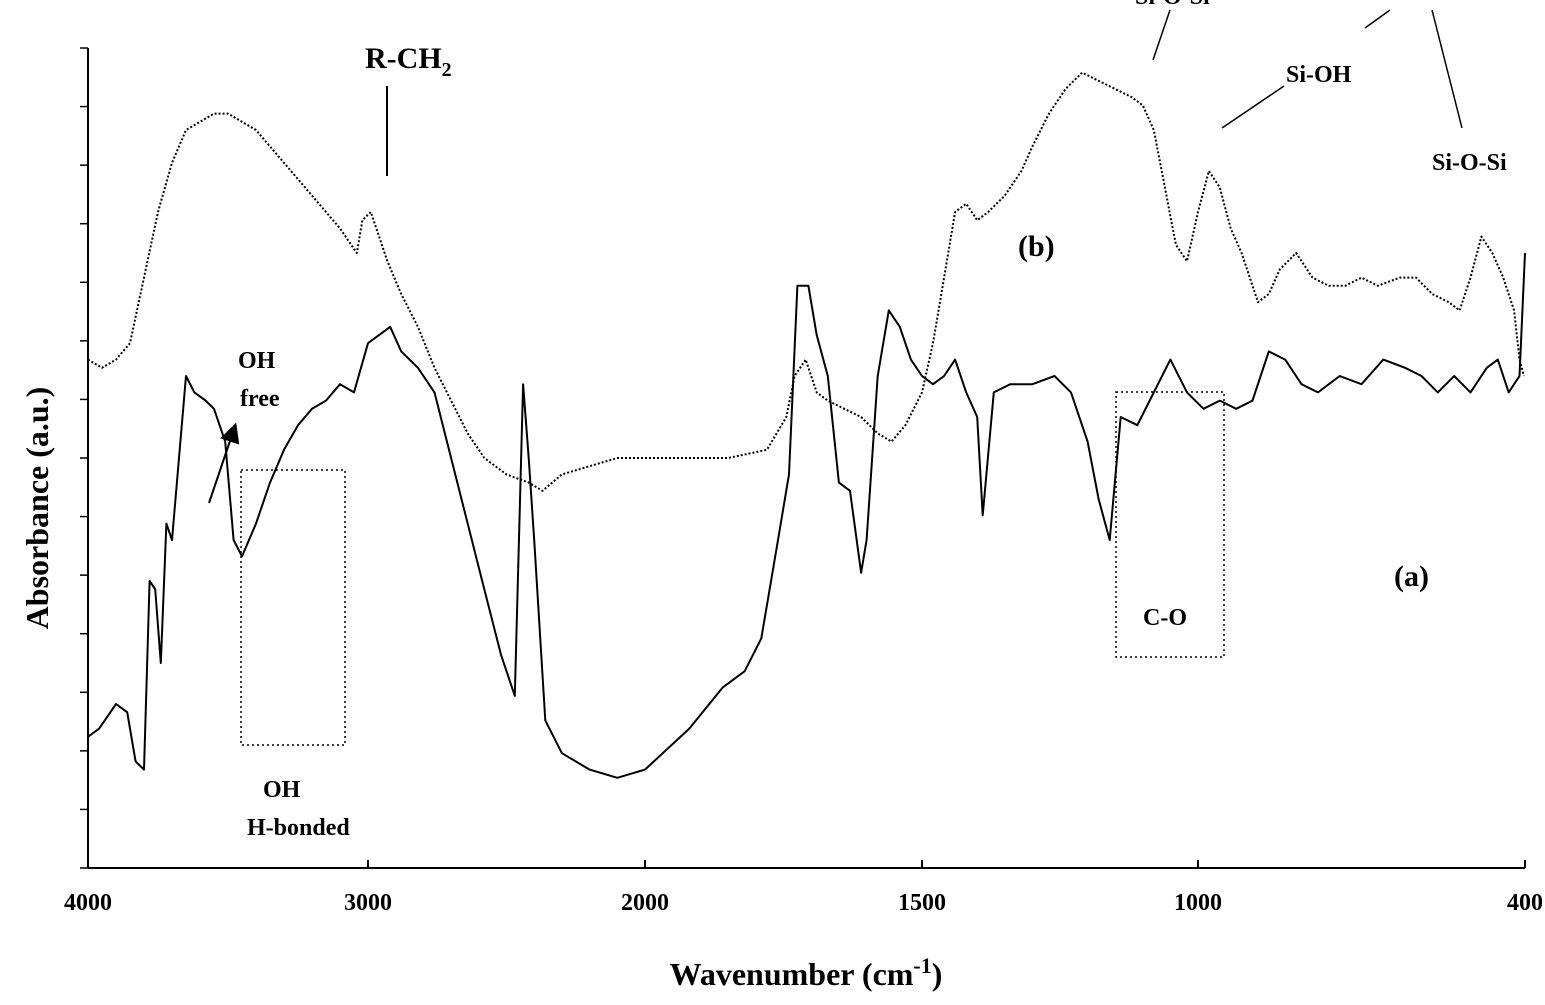  I want to click on sio-si-right-label: Si-O-Si, so click(1469, 163).